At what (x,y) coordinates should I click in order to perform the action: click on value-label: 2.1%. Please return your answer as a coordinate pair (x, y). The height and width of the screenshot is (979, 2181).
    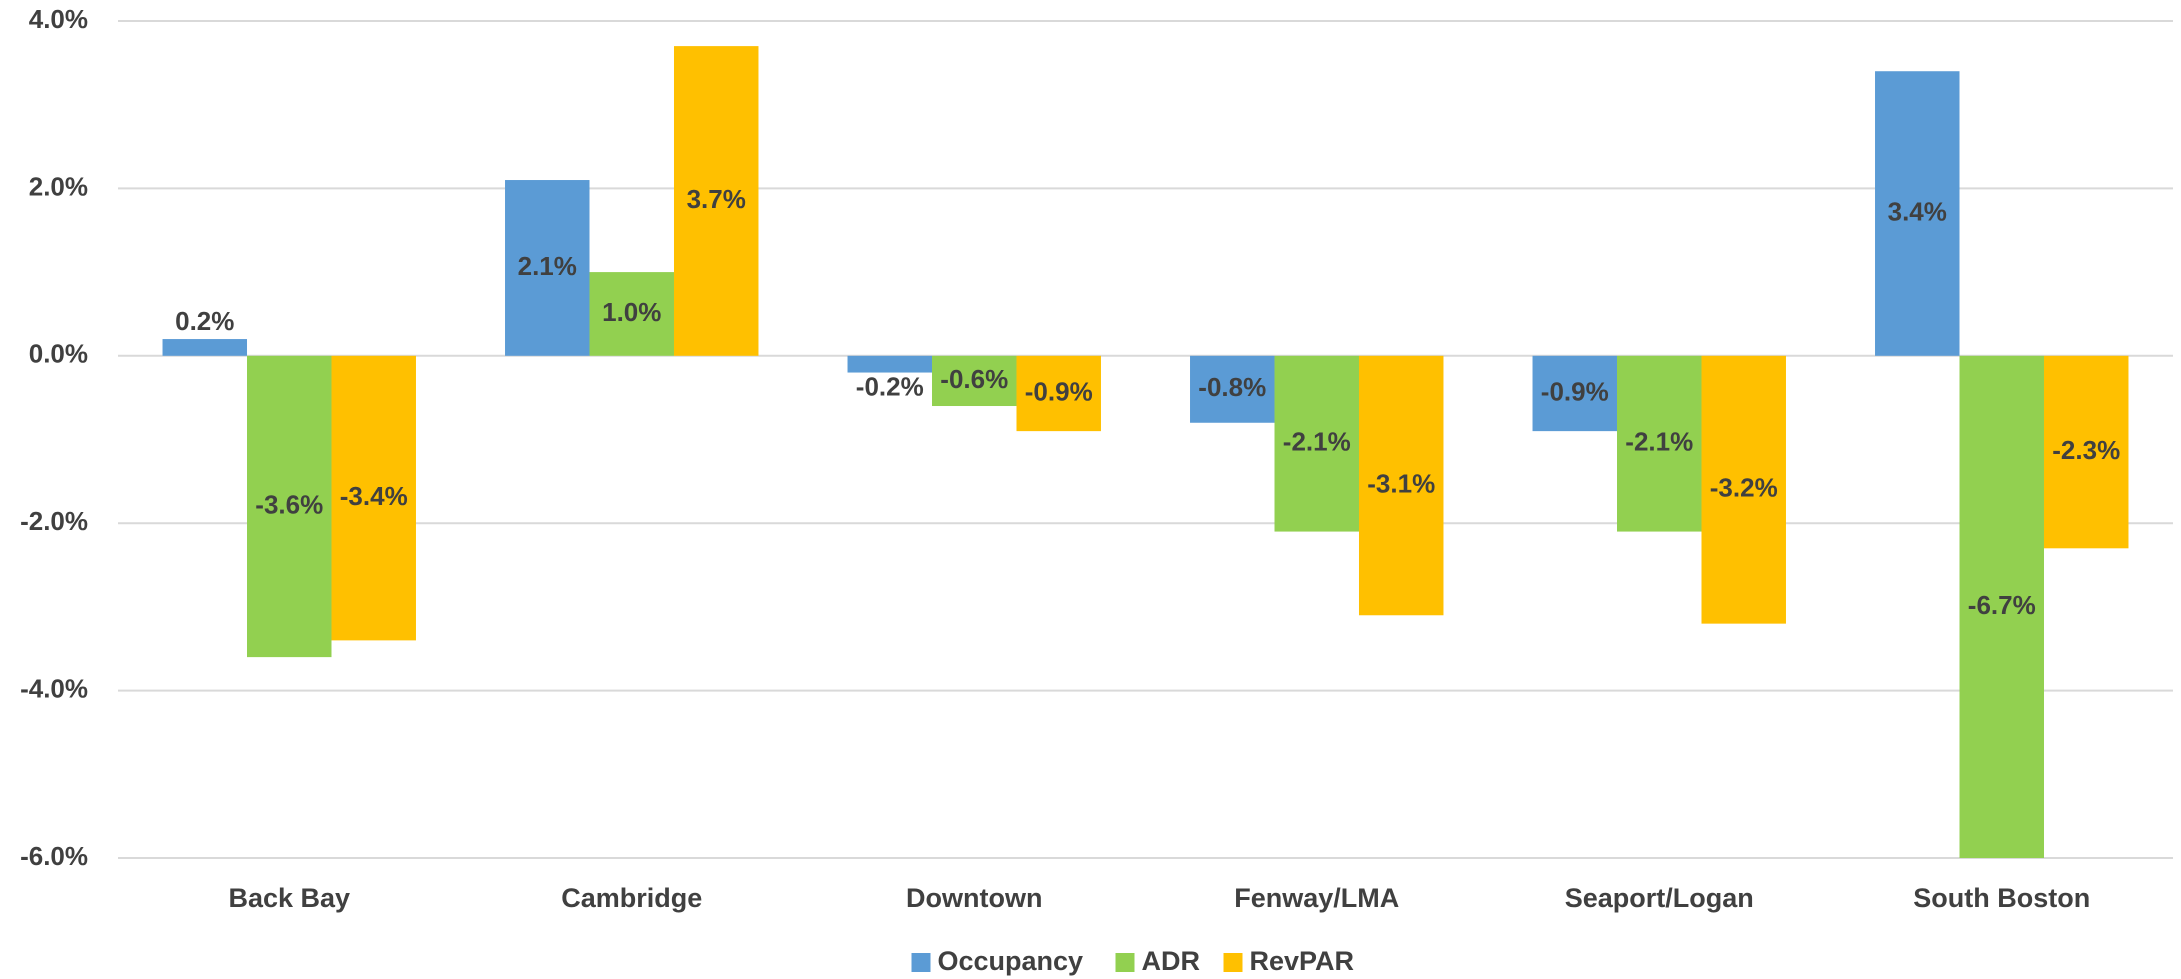
    Looking at the image, I should click on (547, 266).